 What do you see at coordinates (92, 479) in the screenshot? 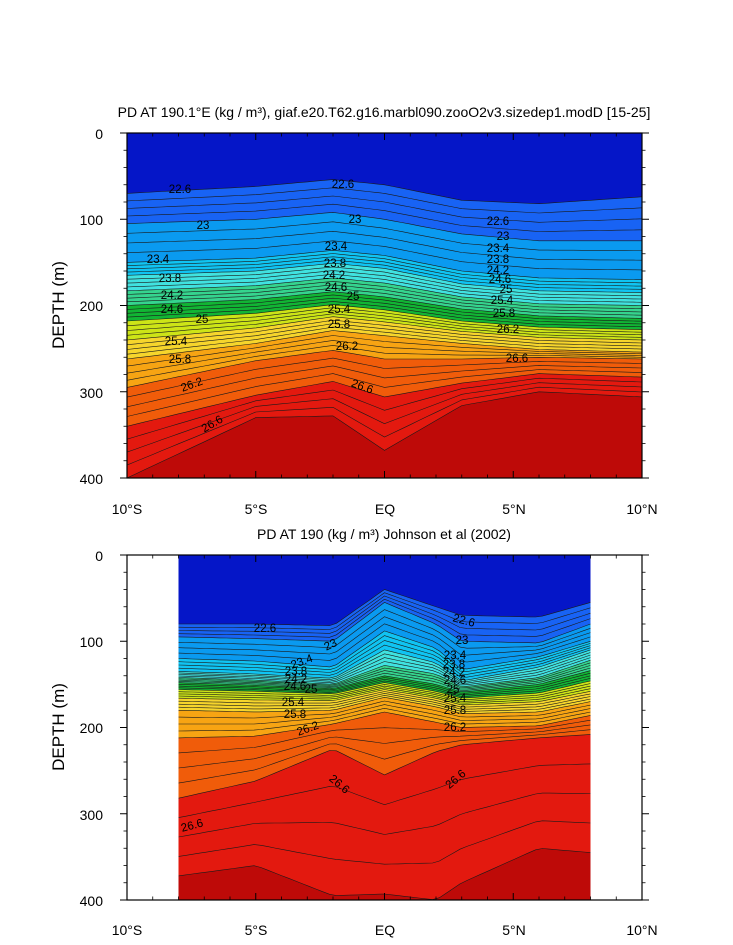
I see `y-tick-label: 400` at bounding box center [92, 479].